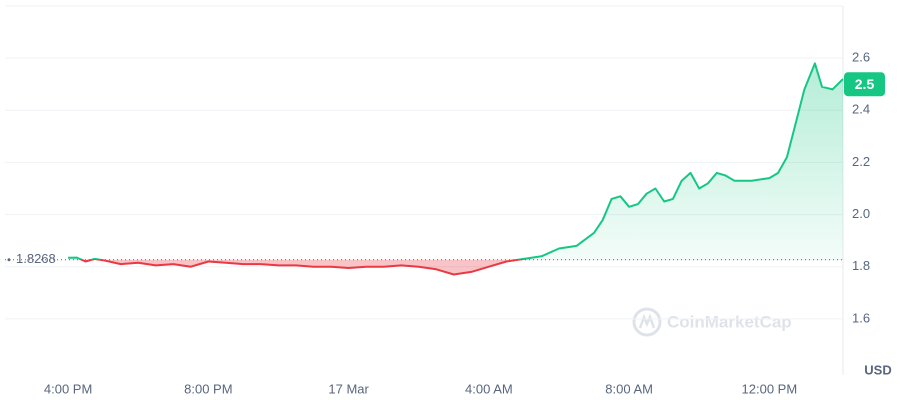  Describe the element at coordinates (861, 317) in the screenshot. I see `y-tick-label: 1.6` at that location.